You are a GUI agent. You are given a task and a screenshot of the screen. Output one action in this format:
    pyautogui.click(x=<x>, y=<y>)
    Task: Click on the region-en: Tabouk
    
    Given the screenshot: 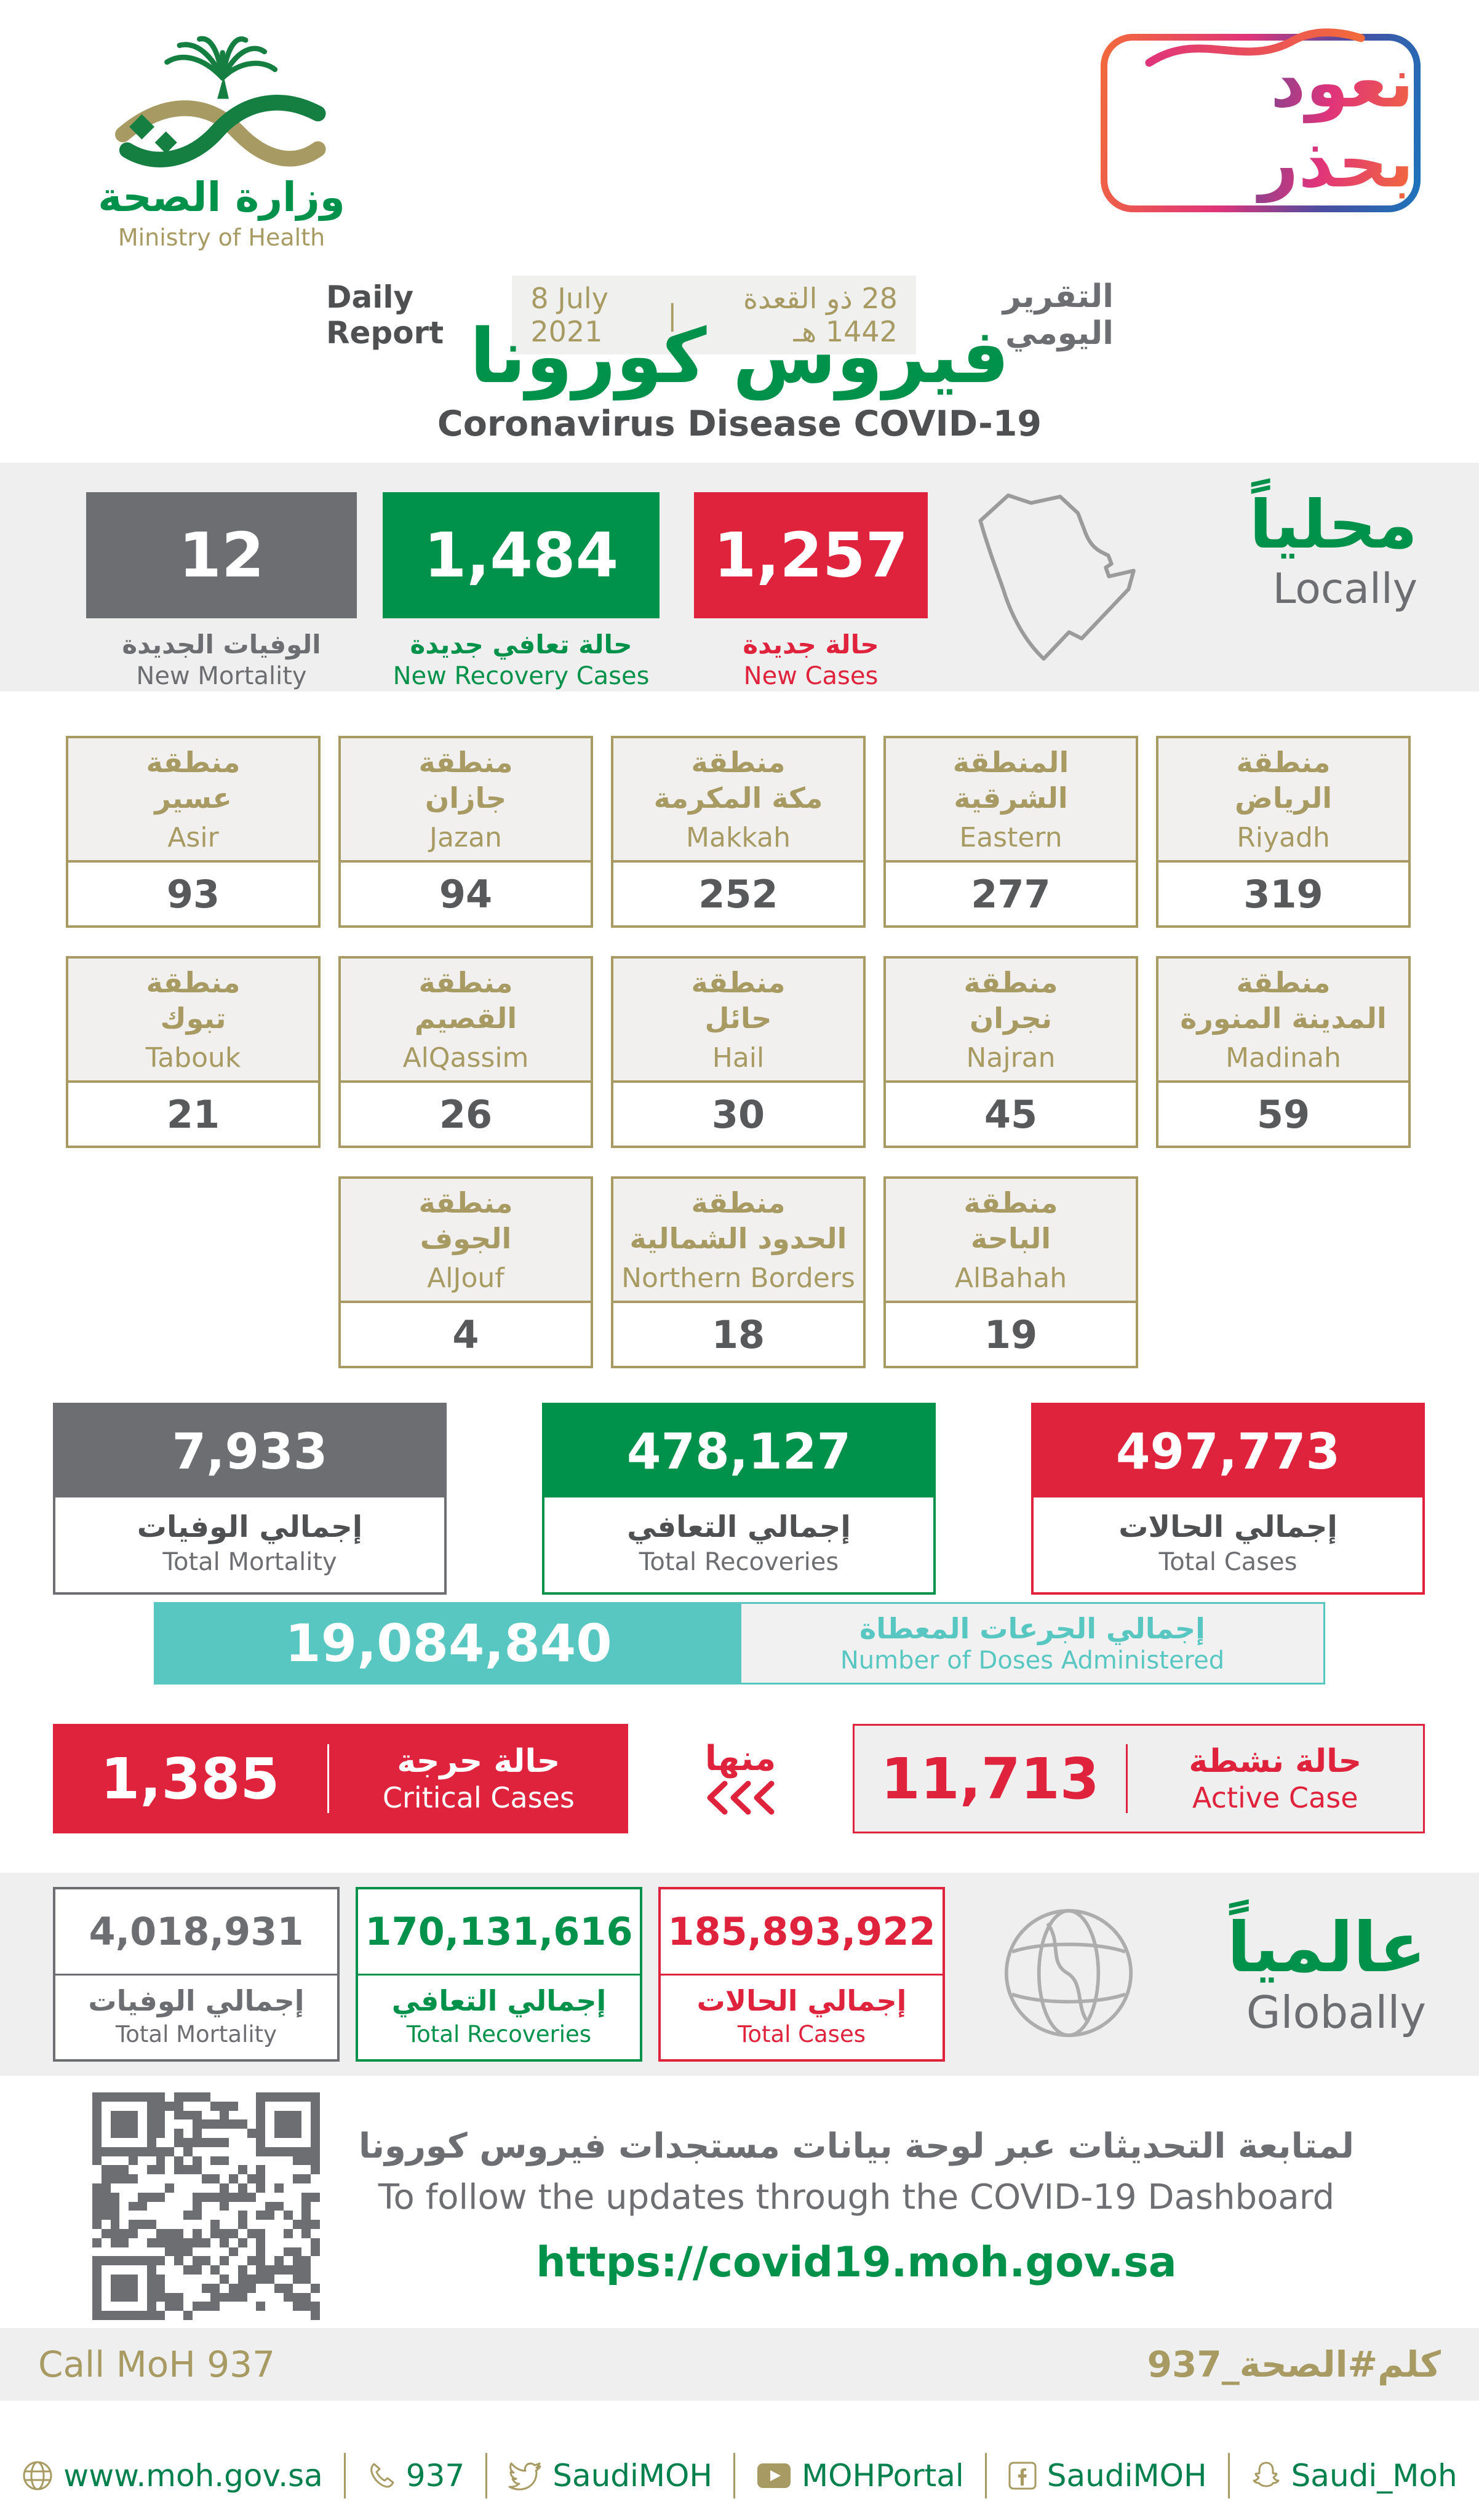 What is the action you would take?
    pyautogui.click(x=193, y=1058)
    